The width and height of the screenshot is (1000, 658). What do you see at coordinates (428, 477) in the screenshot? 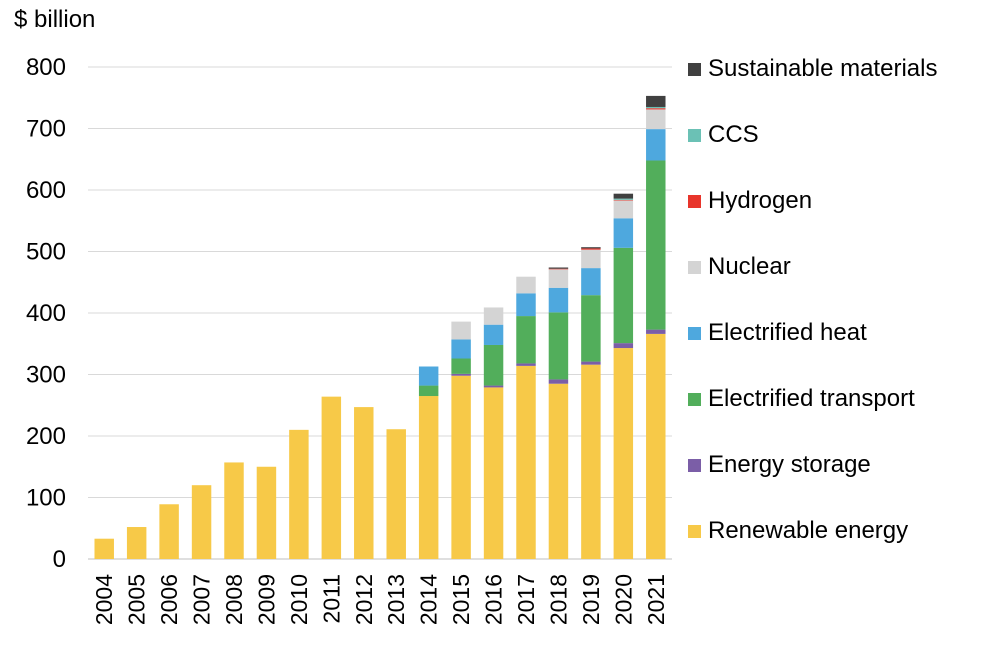
I see `bar-segment-renewable-energy-2014` at bounding box center [428, 477].